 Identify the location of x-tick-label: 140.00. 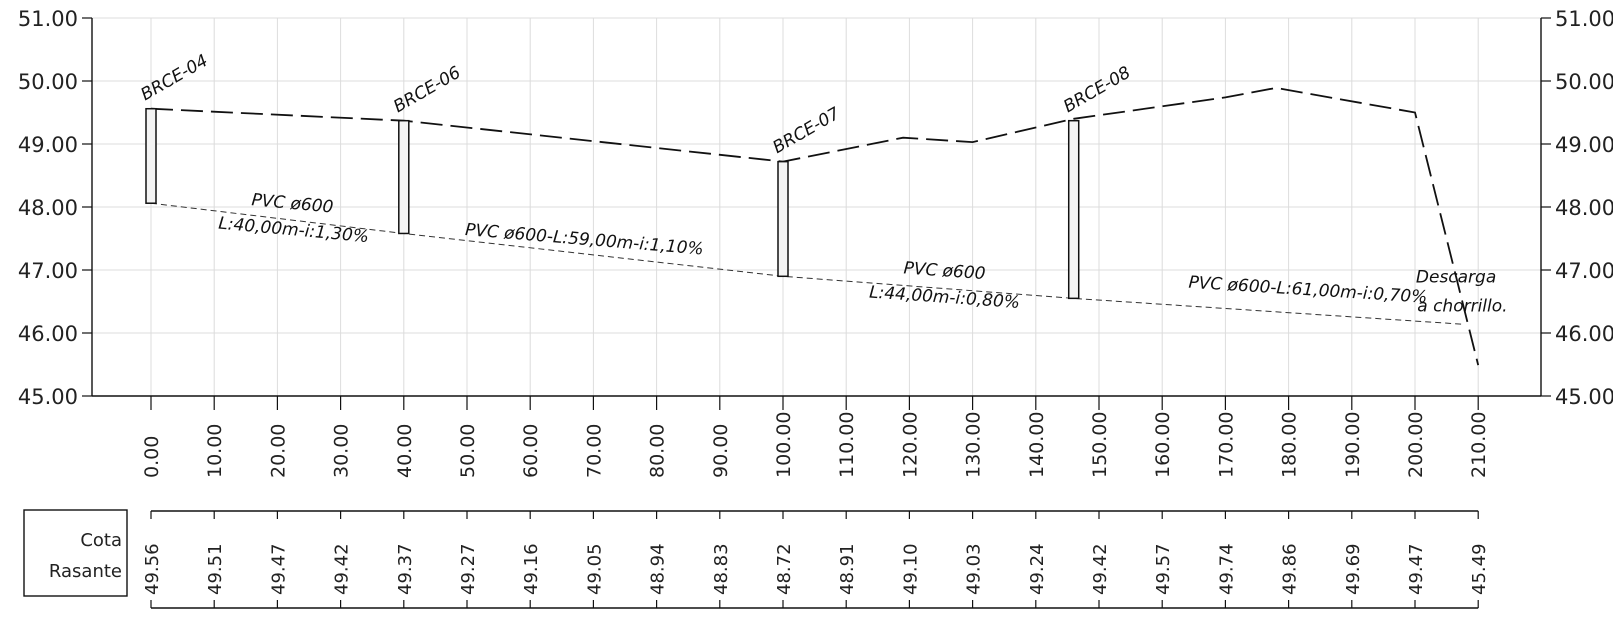
(1037, 445).